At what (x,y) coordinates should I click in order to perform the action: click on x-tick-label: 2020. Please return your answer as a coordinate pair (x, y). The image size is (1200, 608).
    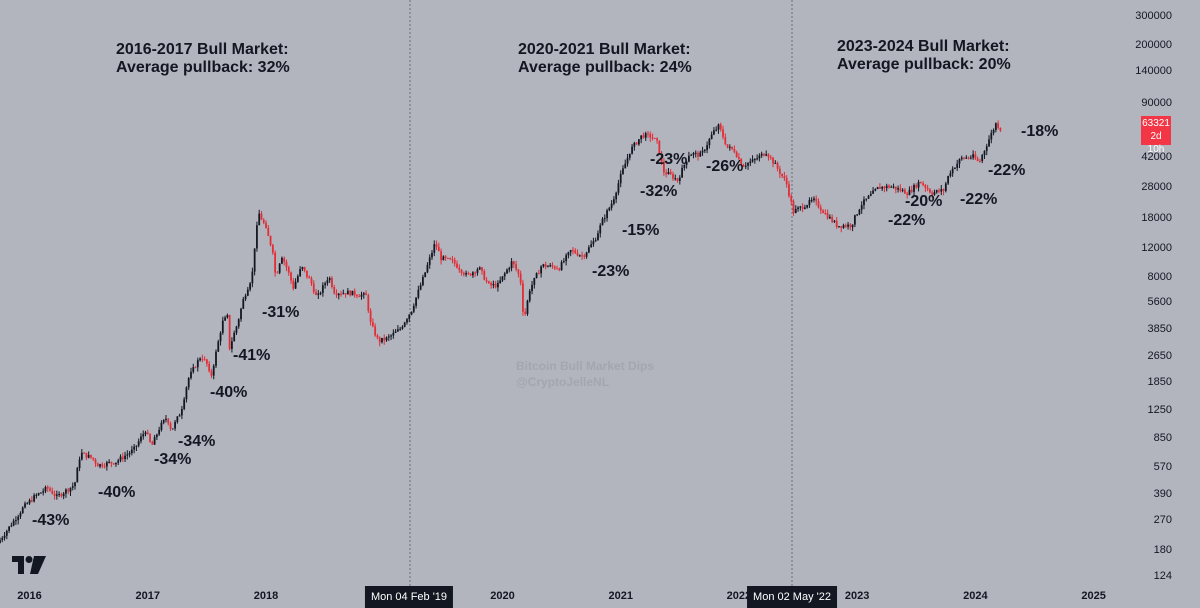
    Looking at the image, I should click on (502, 596).